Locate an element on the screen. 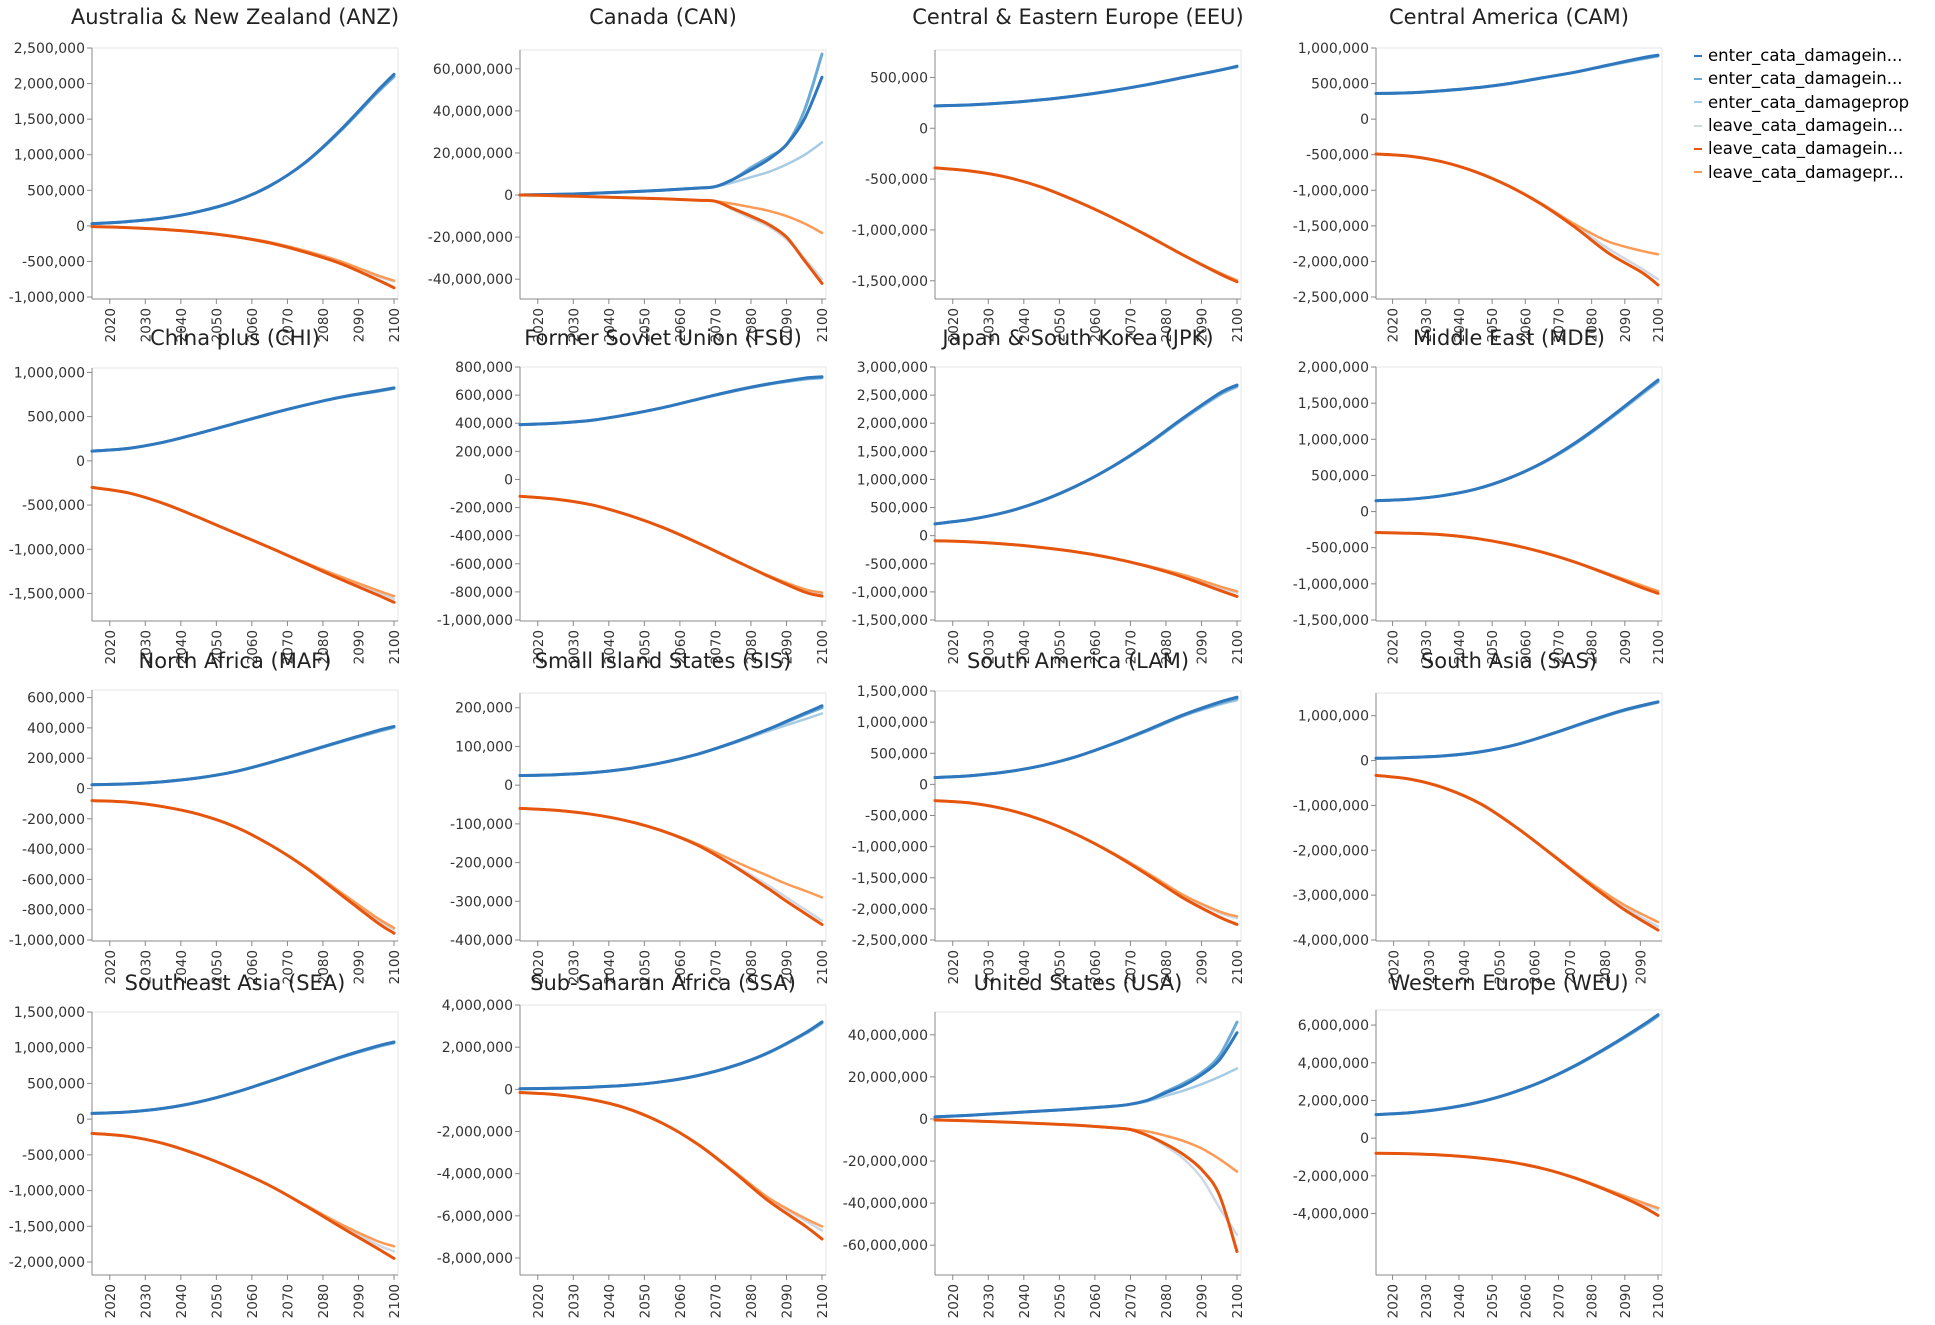 The image size is (1935, 1325). y-tick-label: -2,500,000 is located at coordinates (1331, 298).